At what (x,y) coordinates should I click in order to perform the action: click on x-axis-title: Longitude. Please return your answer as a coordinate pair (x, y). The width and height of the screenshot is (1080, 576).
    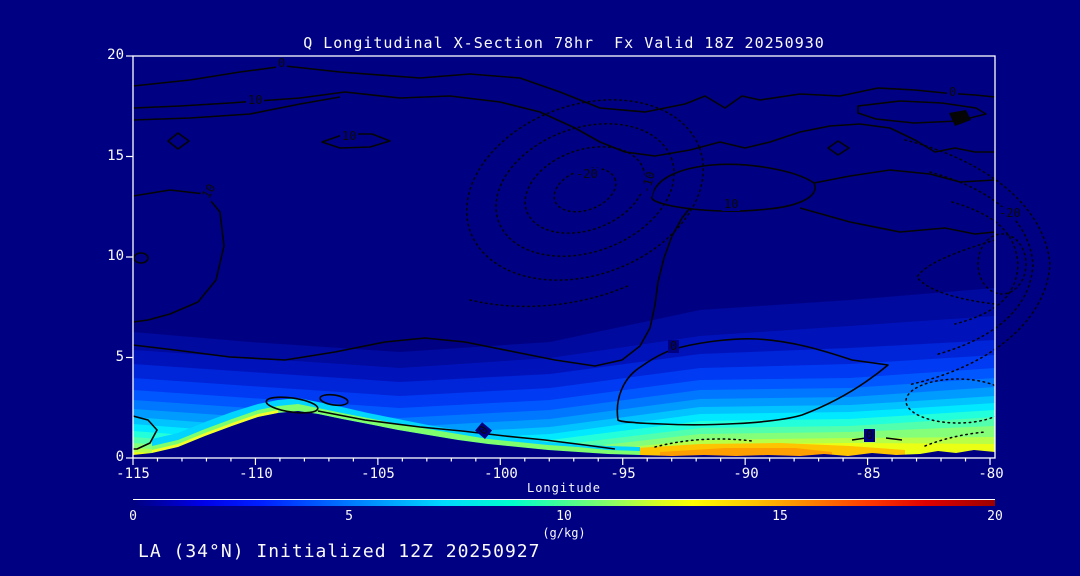
    Looking at the image, I should click on (564, 488).